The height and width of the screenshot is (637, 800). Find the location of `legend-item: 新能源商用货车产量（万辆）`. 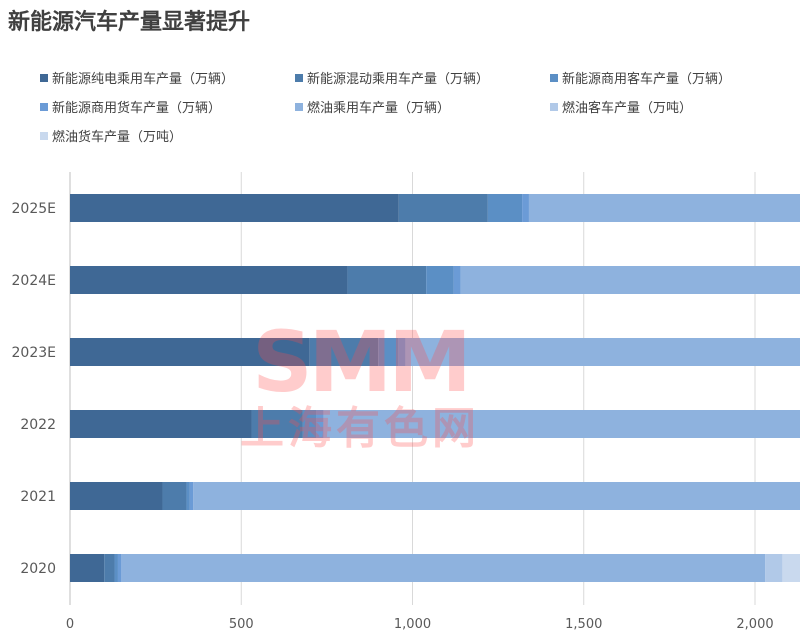

legend-item: 新能源商用货车产量（万辆） is located at coordinates (130, 106).